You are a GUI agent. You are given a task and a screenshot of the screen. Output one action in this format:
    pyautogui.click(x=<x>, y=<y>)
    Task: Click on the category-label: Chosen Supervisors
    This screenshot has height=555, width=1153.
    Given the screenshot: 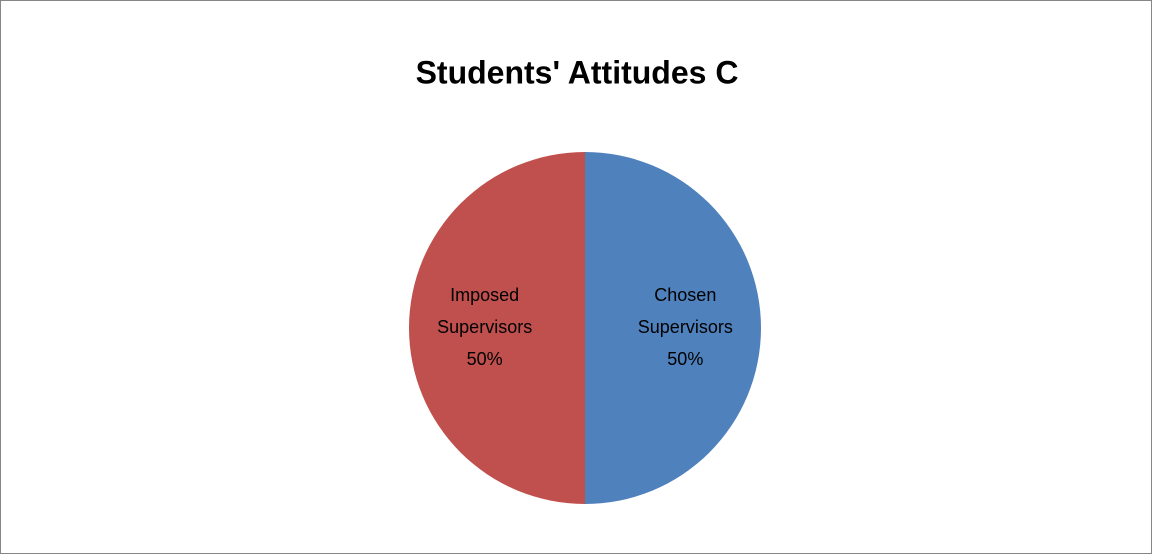 What is the action you would take?
    pyautogui.click(x=685, y=311)
    